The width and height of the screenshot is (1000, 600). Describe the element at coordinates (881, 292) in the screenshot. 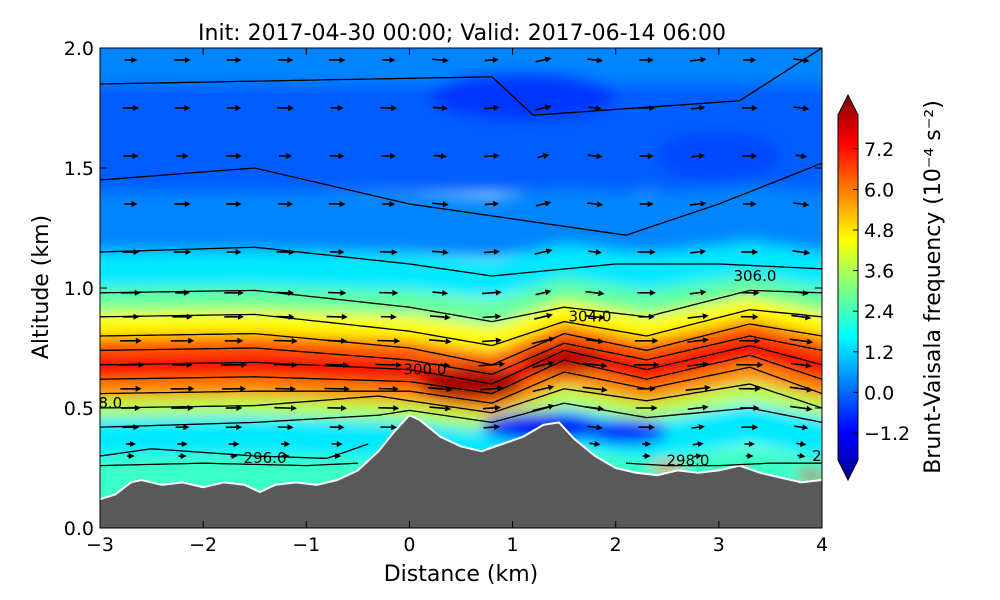

I see `colorbar-ticks: −1.2 0.0 1.2 2.4 3.6 4.8 6.0 7.2` at that location.